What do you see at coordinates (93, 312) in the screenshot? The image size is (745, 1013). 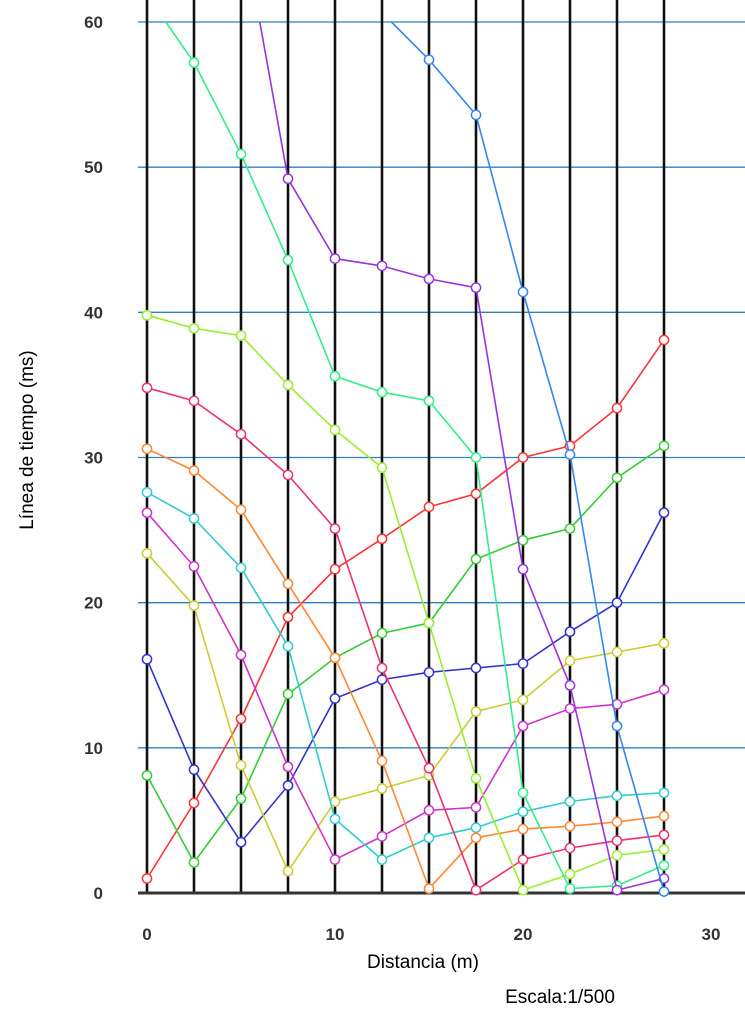 I see `y-tick-label: 40` at bounding box center [93, 312].